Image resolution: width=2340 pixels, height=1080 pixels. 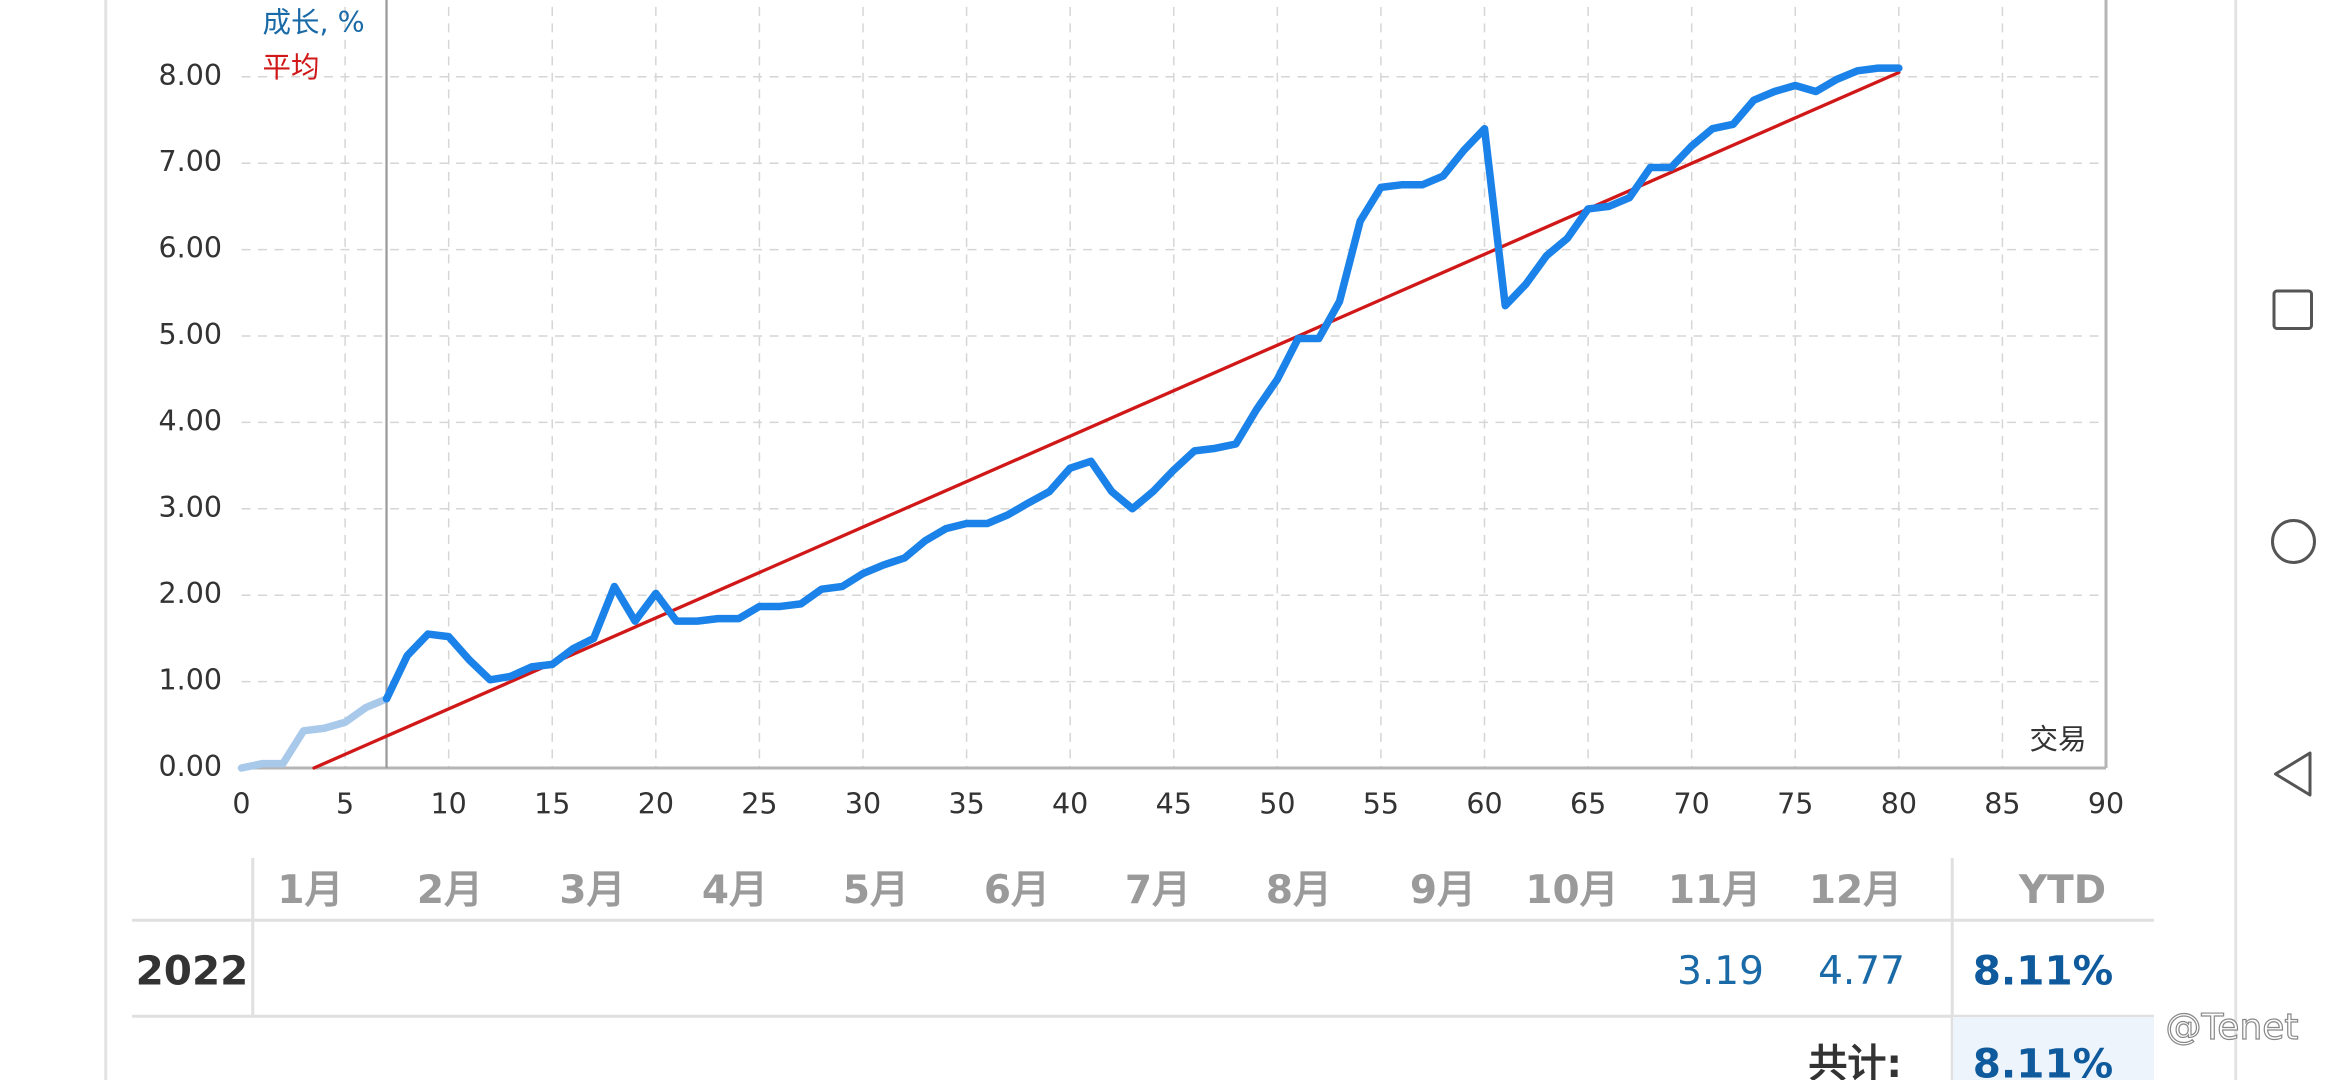 What do you see at coordinates (190, 2) in the screenshot?
I see `y-tick-label: 9.00` at bounding box center [190, 2].